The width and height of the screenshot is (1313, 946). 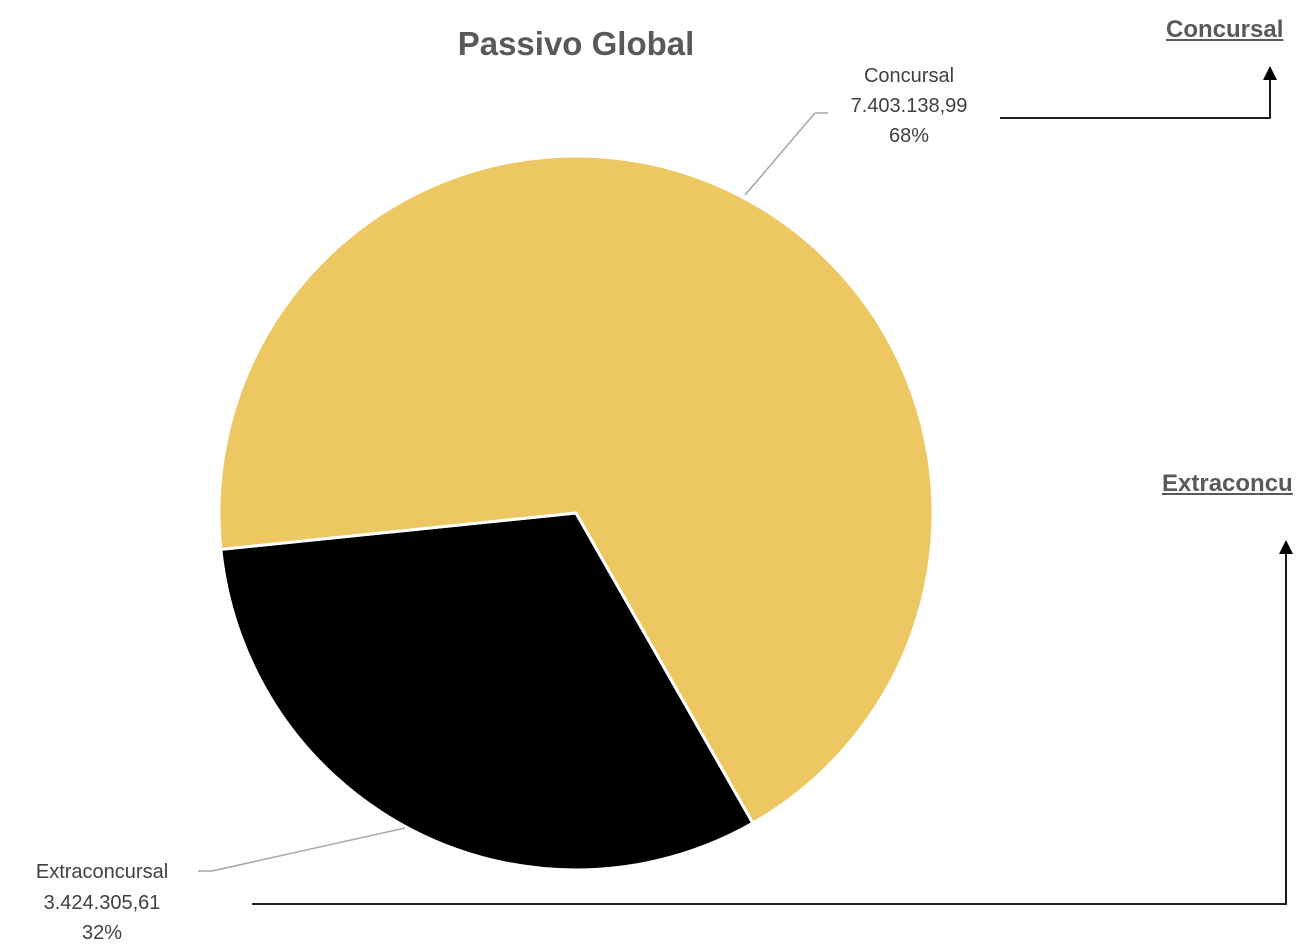 What do you see at coordinates (909, 106) in the screenshot?
I see `concursal-value-label: 7.403.138,99` at bounding box center [909, 106].